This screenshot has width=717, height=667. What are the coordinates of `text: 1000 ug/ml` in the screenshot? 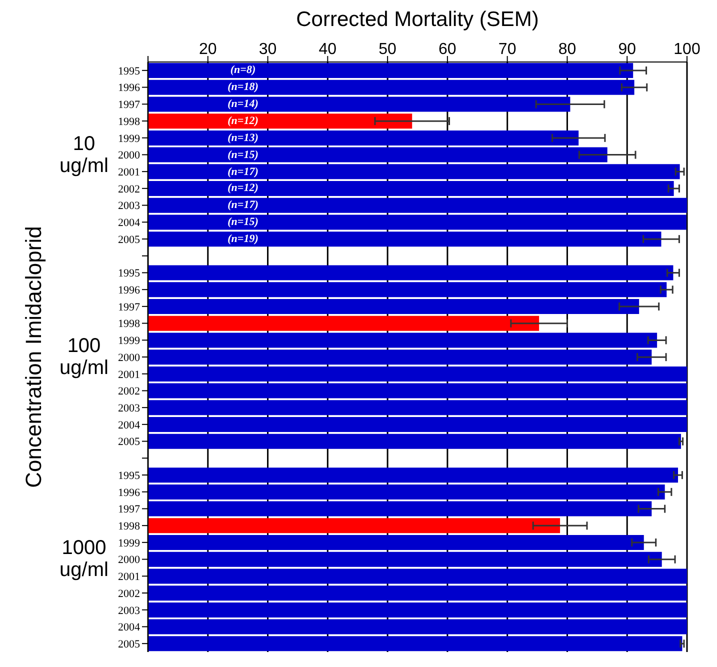 It's located at (84, 559).